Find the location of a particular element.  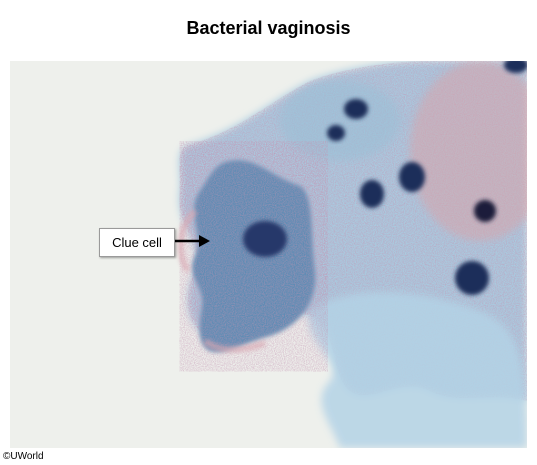

clue-cell-label: Clue cell is located at coordinates (137, 242).